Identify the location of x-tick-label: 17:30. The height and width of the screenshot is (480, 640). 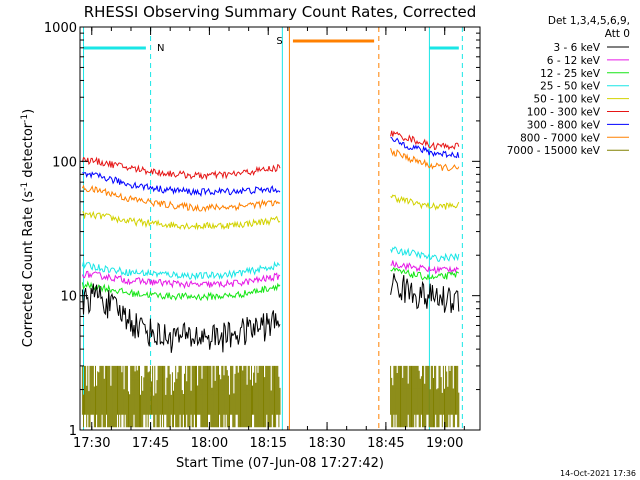
(91, 443).